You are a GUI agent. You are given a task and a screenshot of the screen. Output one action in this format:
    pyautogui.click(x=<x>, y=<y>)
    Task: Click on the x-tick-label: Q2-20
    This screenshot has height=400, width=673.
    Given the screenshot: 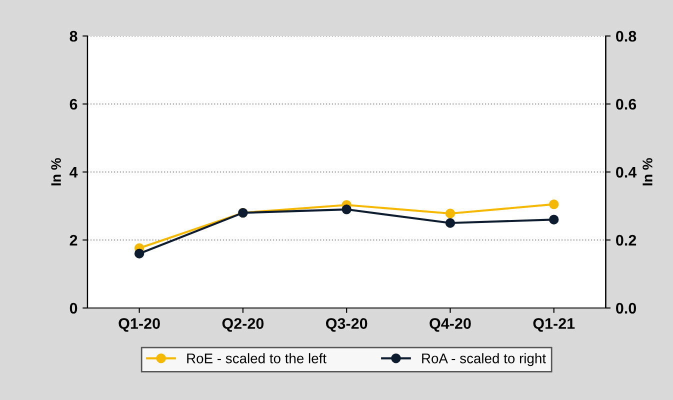 What is the action you would take?
    pyautogui.click(x=243, y=325)
    